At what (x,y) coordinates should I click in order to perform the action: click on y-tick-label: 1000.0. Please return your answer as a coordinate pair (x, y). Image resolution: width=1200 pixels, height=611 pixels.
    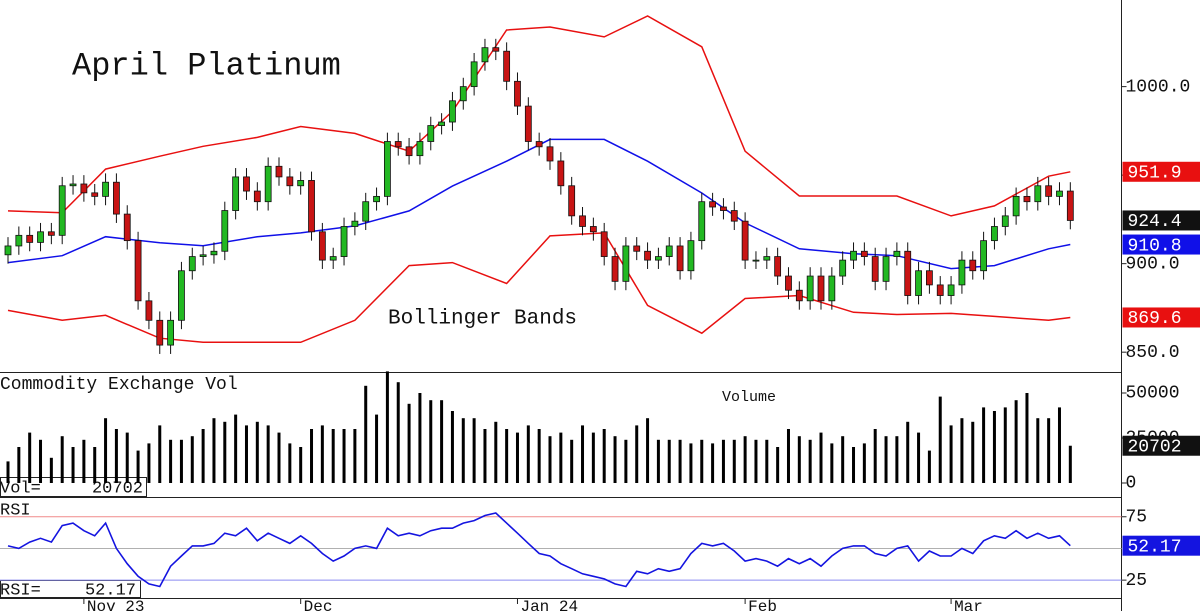
    Looking at the image, I should click on (1158, 87).